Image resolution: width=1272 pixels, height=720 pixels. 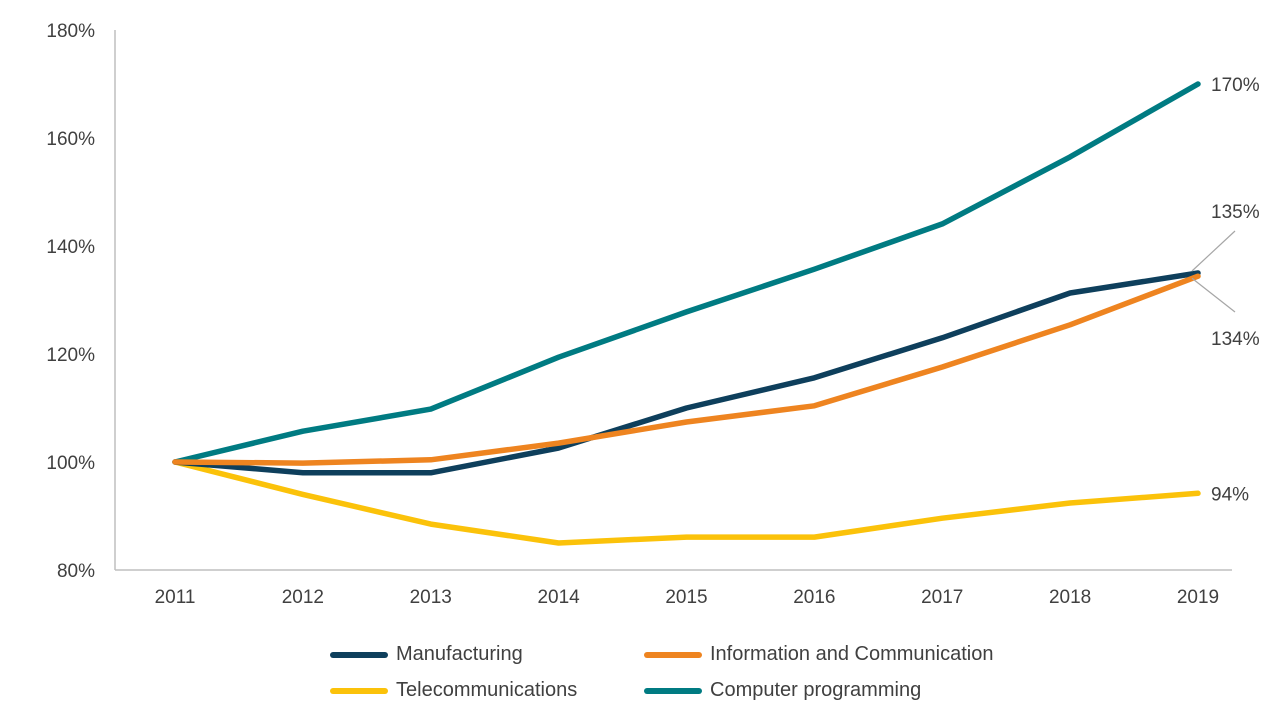 What do you see at coordinates (942, 597) in the screenshot?
I see `x-tick-label: 2017` at bounding box center [942, 597].